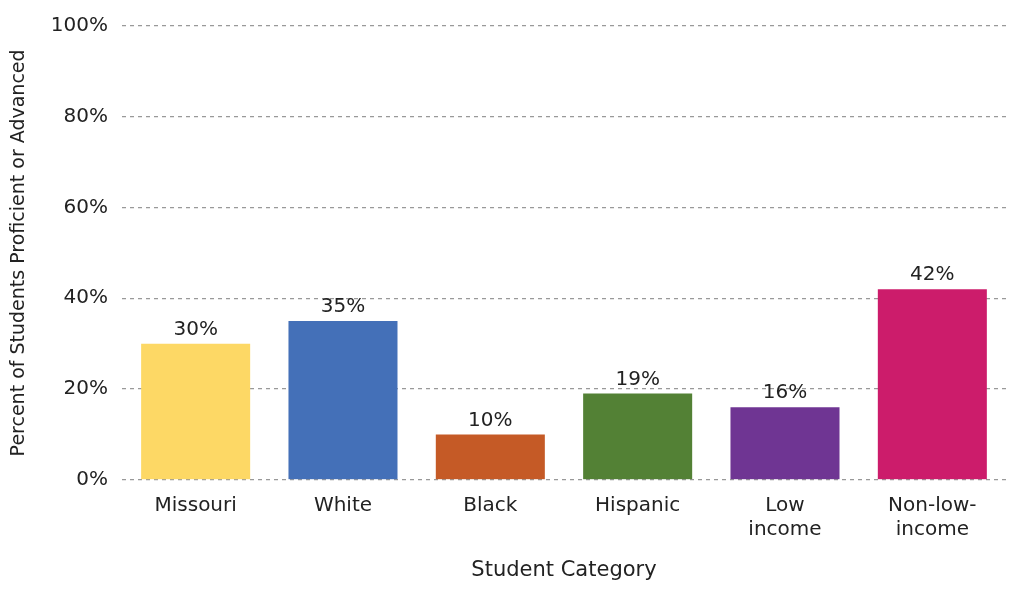 The width and height of the screenshot is (1014, 589). What do you see at coordinates (85, 387) in the screenshot?
I see `y-tick-label: 20%` at bounding box center [85, 387].